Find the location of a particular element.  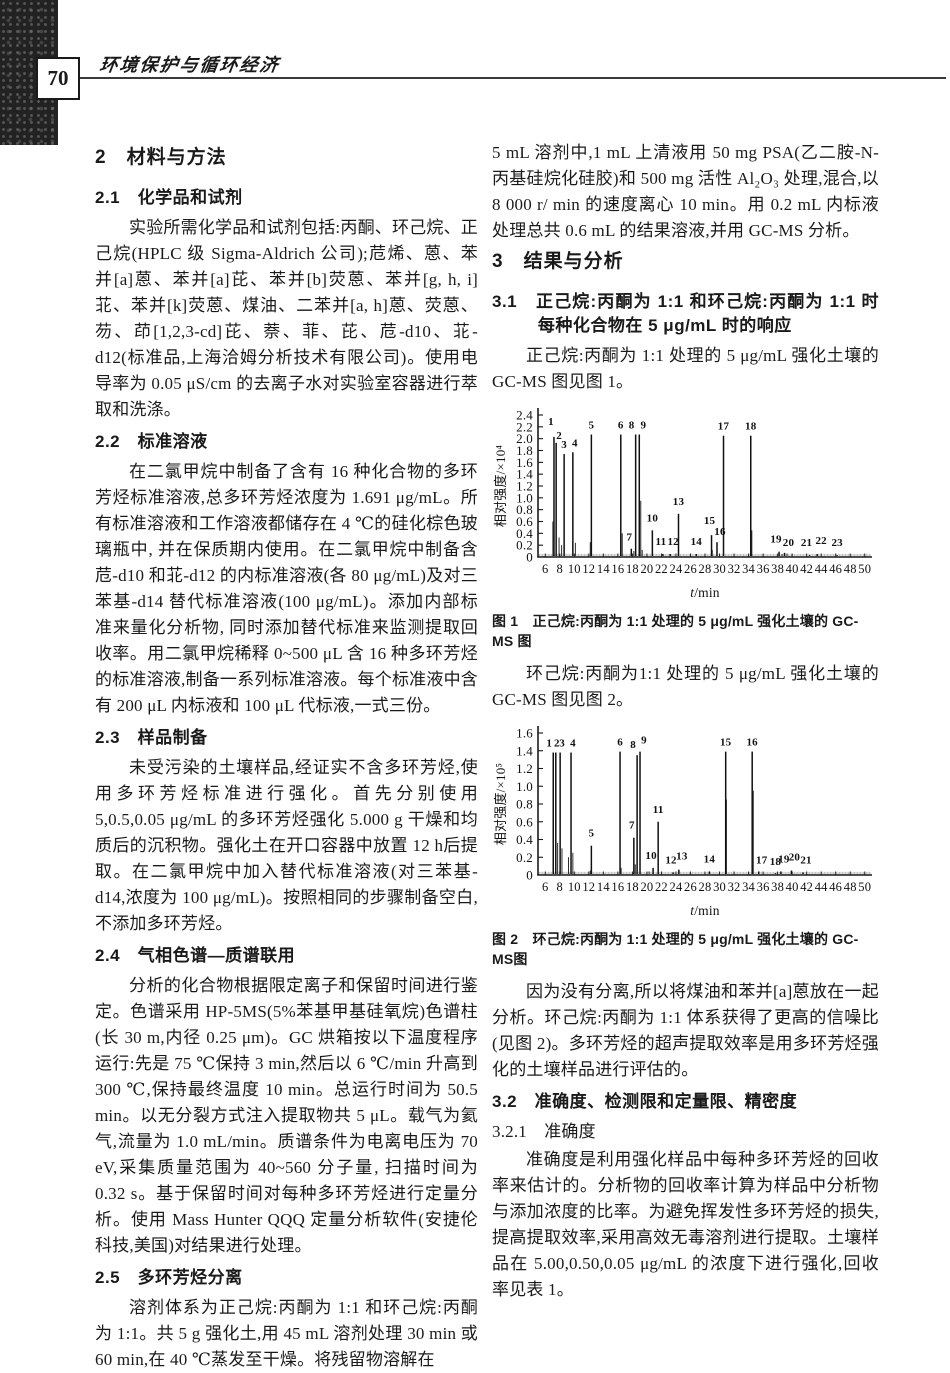

figure-caption: 图 2 环己烷:丙酮为 1:1 处理的 5 μg/mL 强化土壤的 GC-MS图 is located at coordinates (675, 949).